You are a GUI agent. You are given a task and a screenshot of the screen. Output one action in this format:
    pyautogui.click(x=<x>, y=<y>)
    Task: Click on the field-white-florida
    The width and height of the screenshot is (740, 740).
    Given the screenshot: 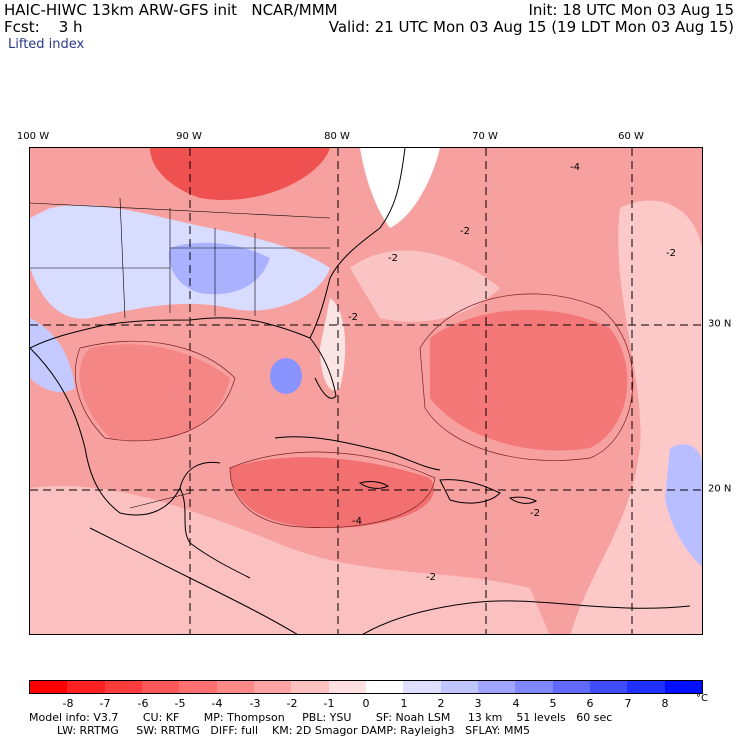 What is the action you would take?
    pyautogui.click(x=333, y=344)
    